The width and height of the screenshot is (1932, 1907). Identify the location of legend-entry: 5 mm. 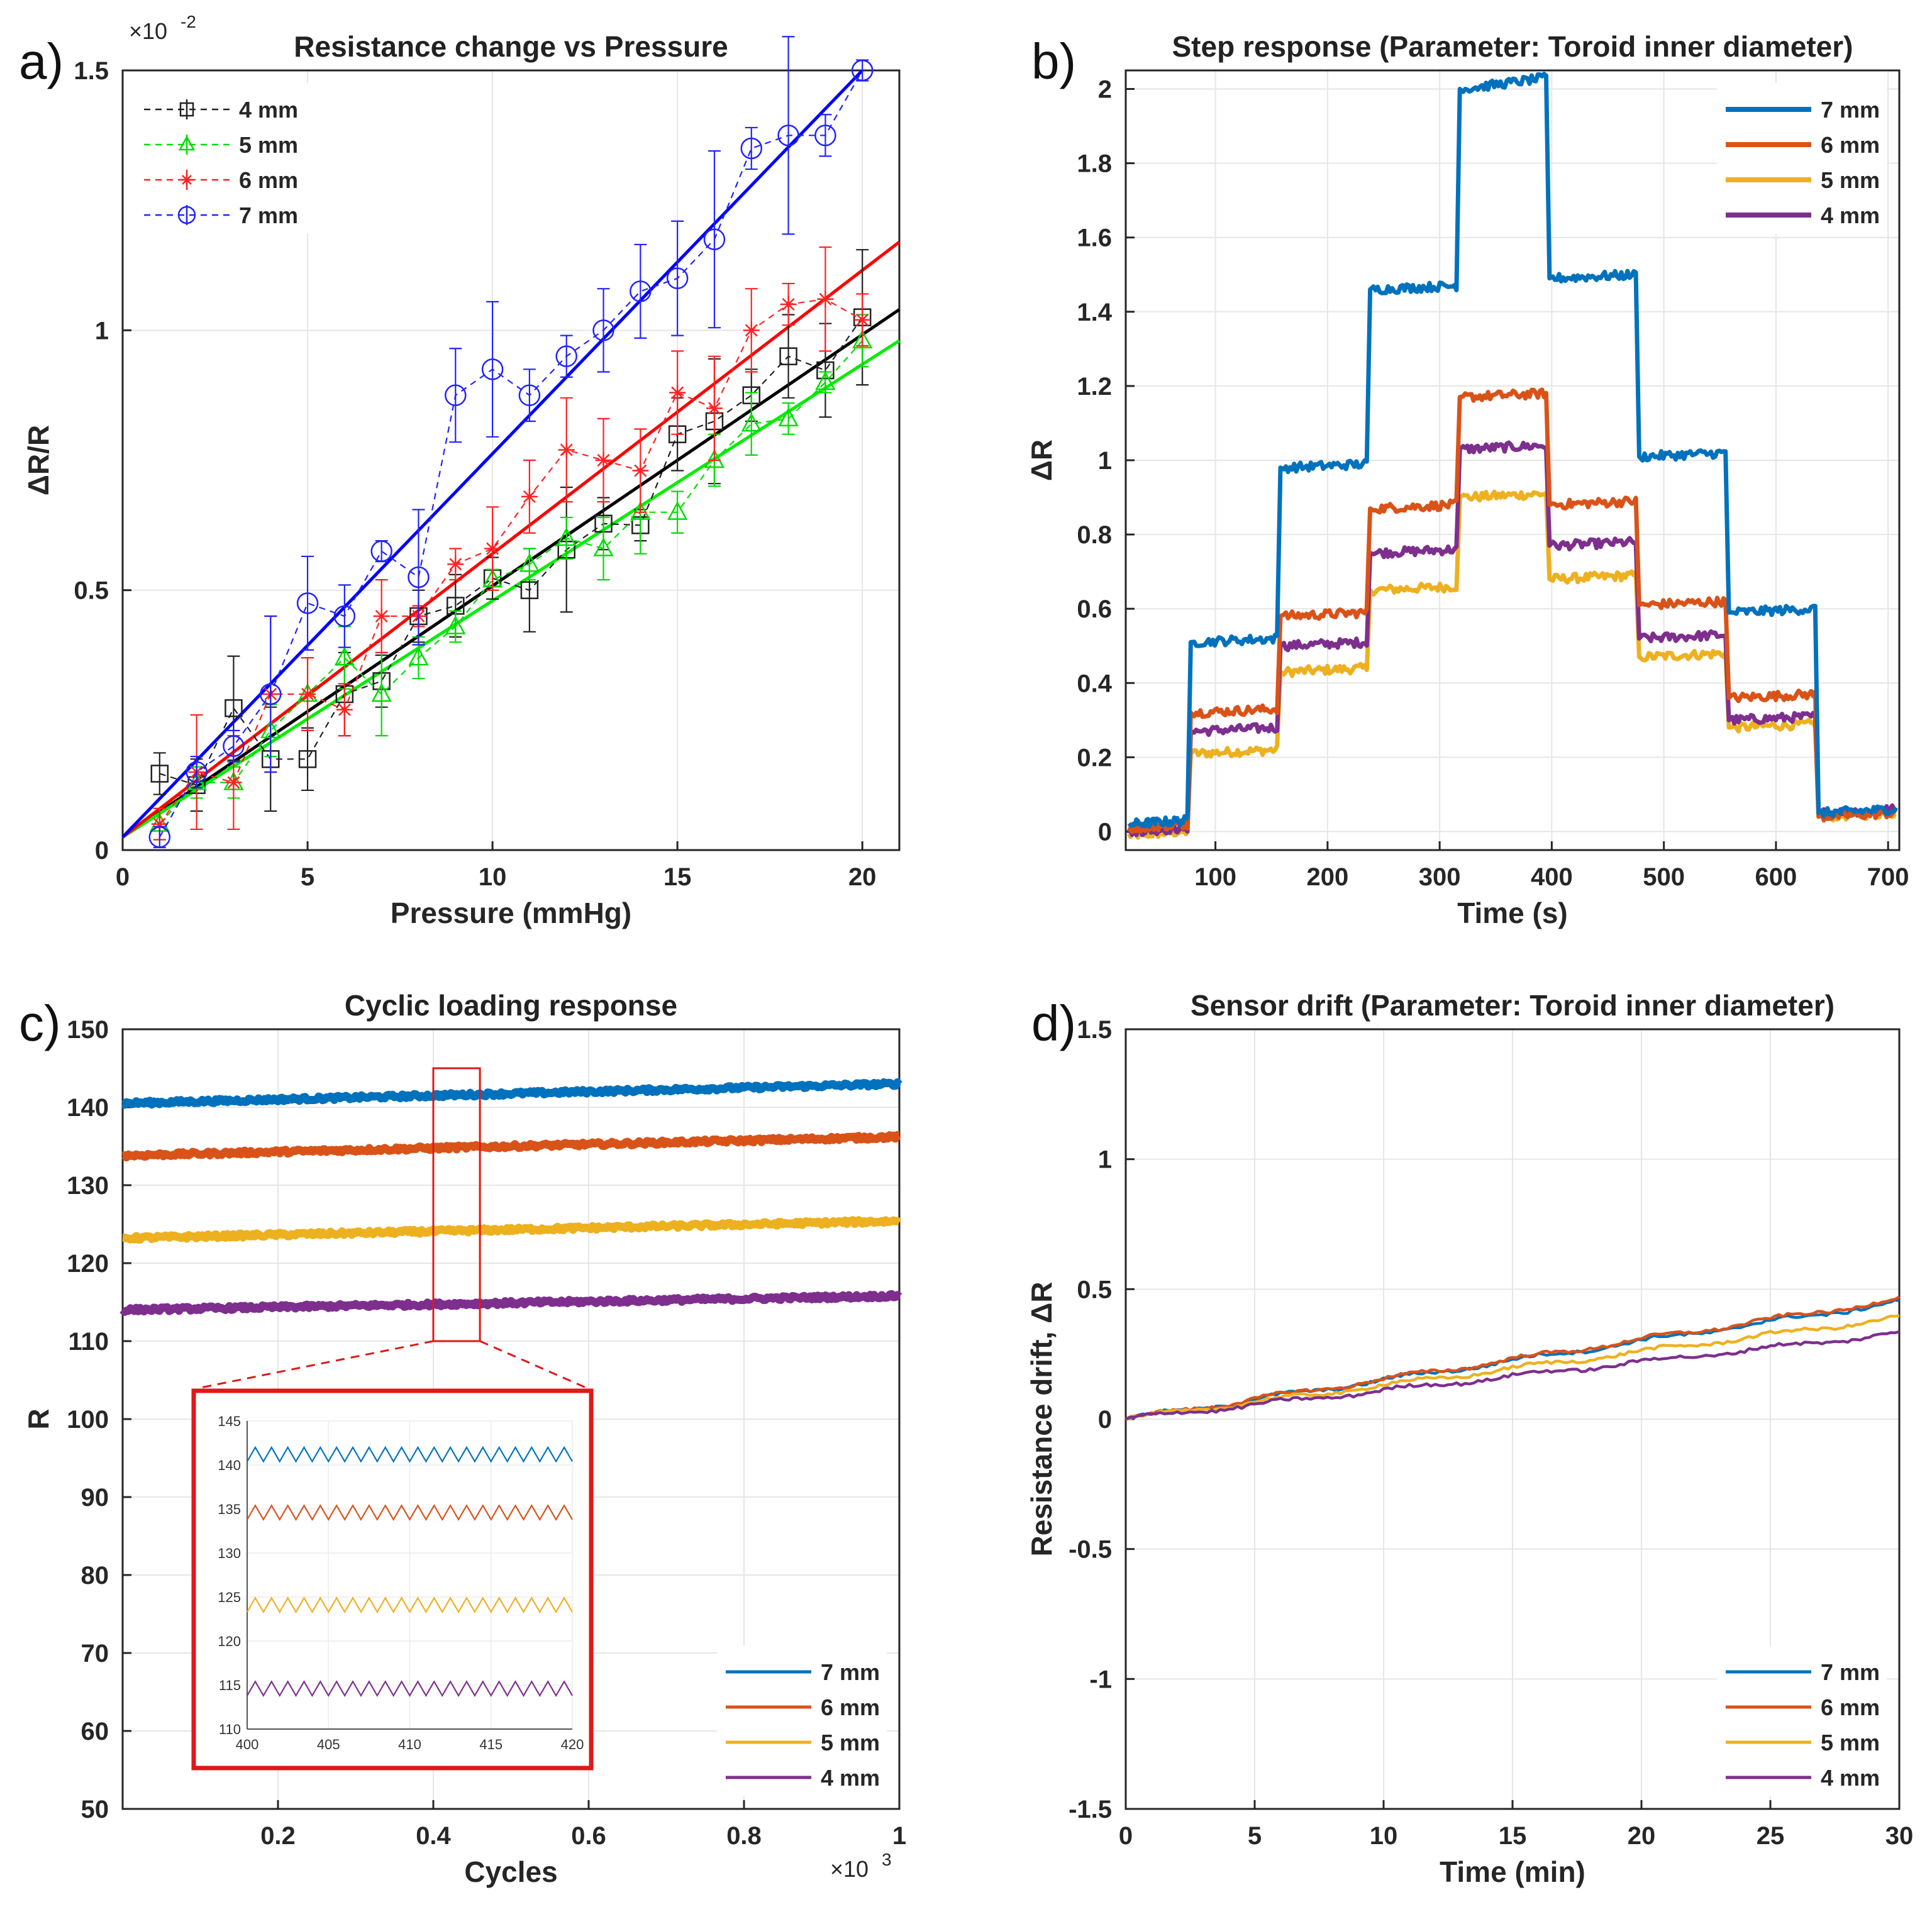
(1850, 180).